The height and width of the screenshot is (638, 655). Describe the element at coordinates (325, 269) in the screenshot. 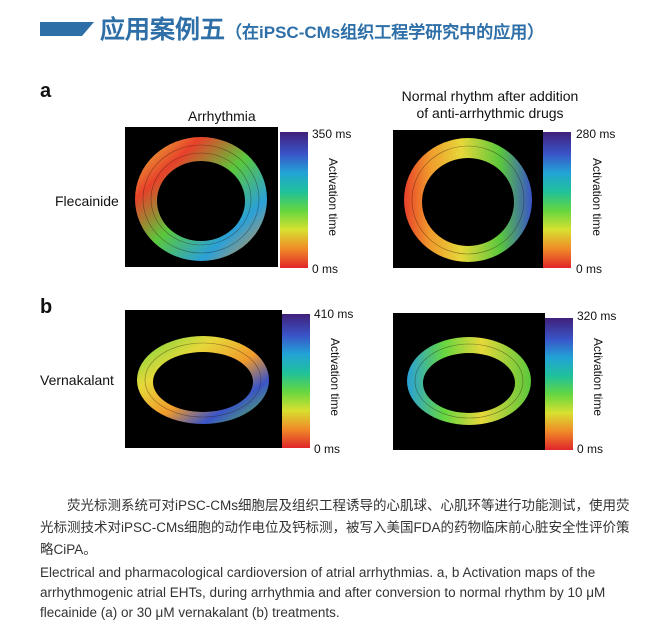

I see `colorbar-a-left-min: 0 ms` at that location.